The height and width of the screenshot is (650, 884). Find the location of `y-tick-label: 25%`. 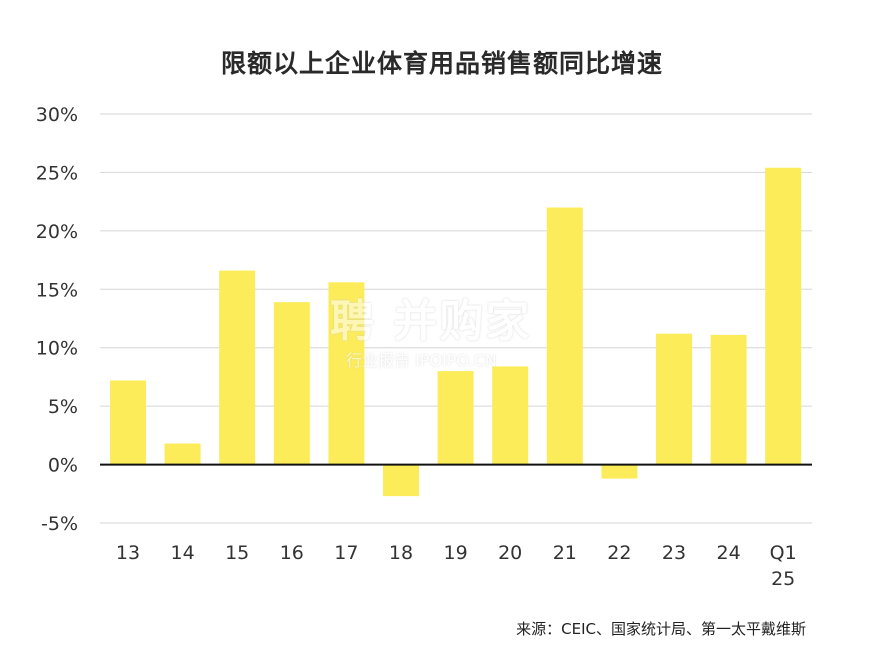

y-tick-label: 25% is located at coordinates (57, 173).